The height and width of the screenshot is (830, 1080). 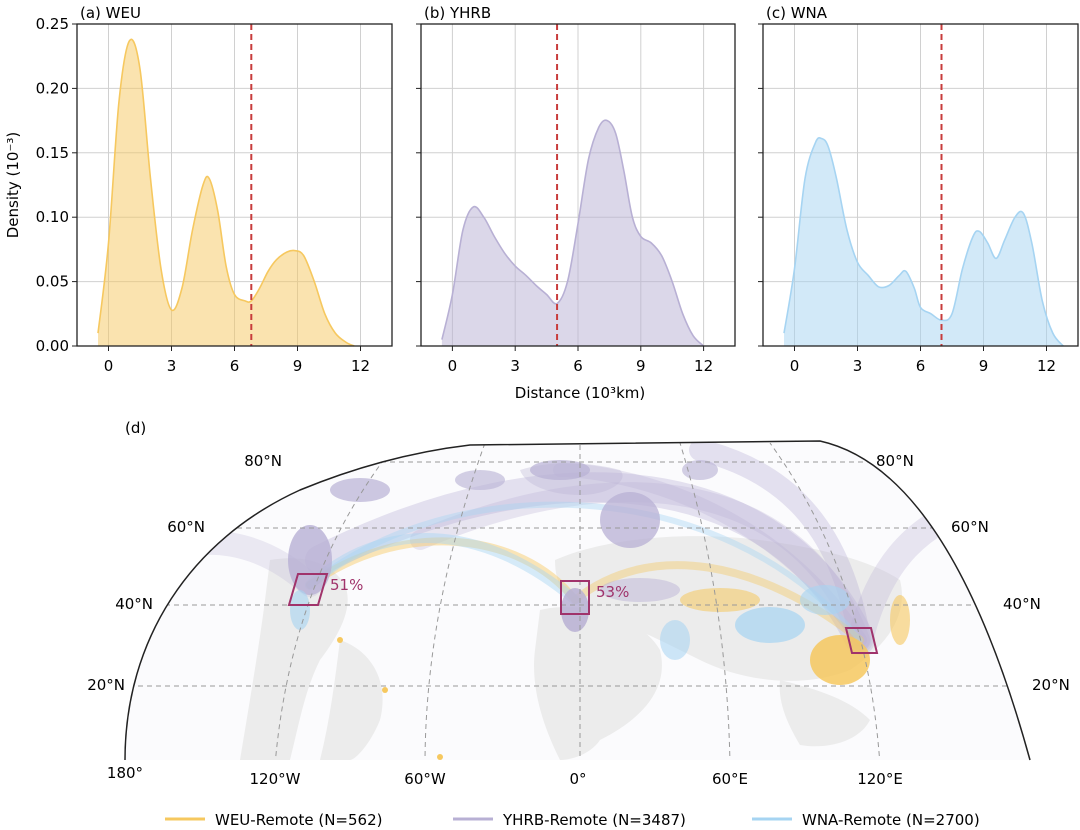 I want to click on density-area-wna, so click(x=924, y=241).